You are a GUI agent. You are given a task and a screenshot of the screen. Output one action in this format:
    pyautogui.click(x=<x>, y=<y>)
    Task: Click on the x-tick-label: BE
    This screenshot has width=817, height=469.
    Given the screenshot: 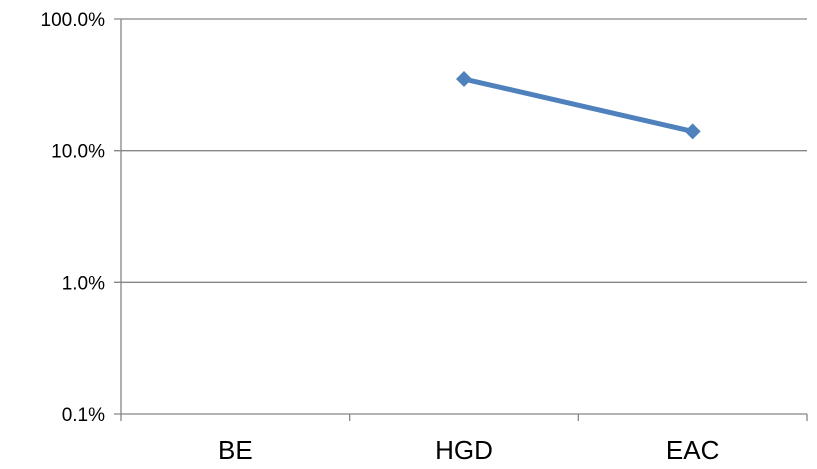 What is the action you would take?
    pyautogui.click(x=235, y=450)
    